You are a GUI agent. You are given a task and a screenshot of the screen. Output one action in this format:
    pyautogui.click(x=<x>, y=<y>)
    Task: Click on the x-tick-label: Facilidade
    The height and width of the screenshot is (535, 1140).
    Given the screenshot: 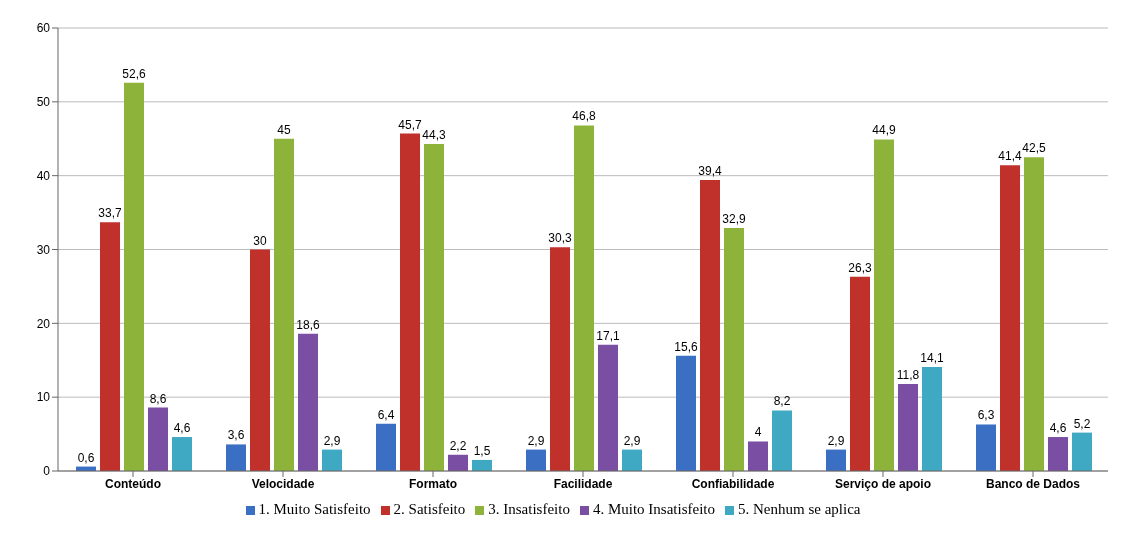 What is the action you would take?
    pyautogui.click(x=583, y=483)
    